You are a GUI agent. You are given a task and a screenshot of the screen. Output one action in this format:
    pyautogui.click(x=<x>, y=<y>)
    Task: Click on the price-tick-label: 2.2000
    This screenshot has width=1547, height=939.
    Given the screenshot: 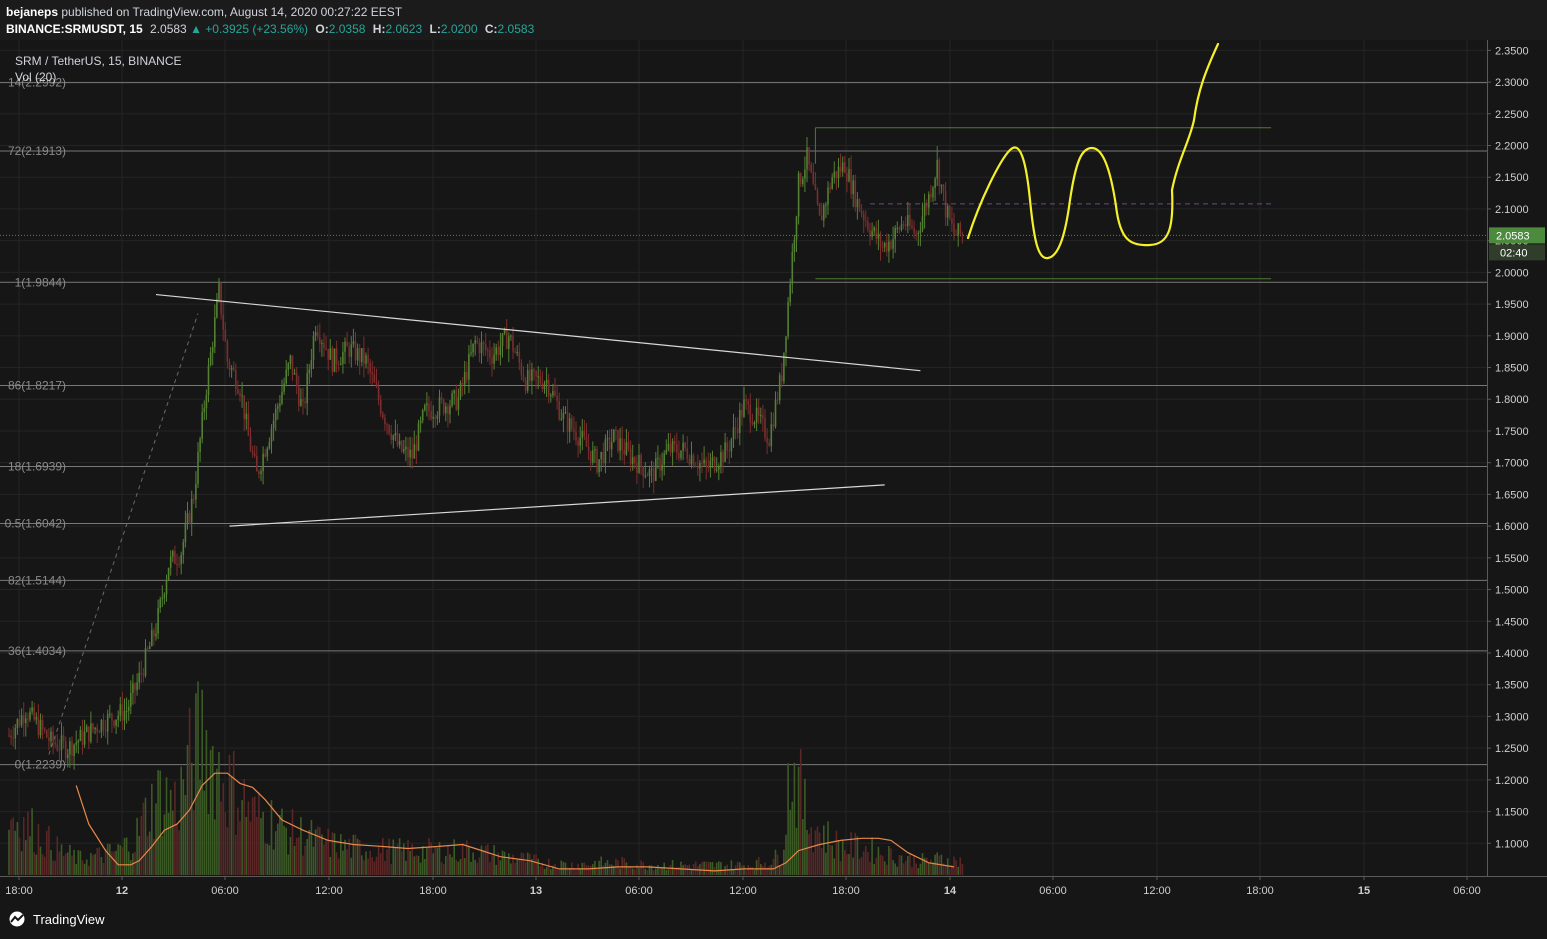 What is the action you would take?
    pyautogui.click(x=1512, y=146)
    